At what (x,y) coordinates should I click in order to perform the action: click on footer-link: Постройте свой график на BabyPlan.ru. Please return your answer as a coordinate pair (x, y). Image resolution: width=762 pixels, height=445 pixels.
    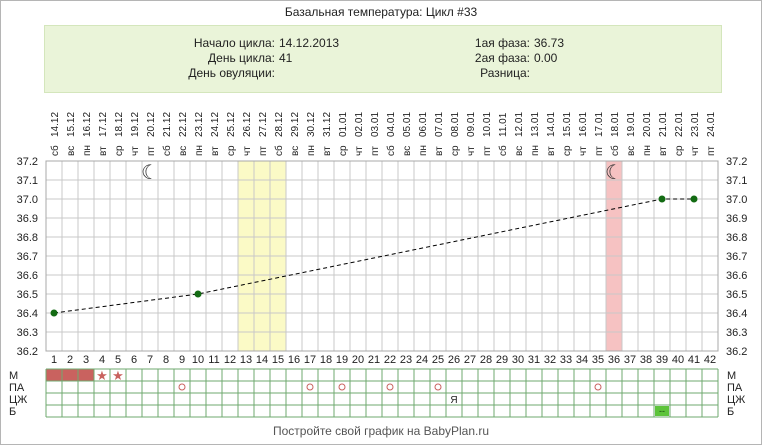
    Looking at the image, I should click on (381, 431).